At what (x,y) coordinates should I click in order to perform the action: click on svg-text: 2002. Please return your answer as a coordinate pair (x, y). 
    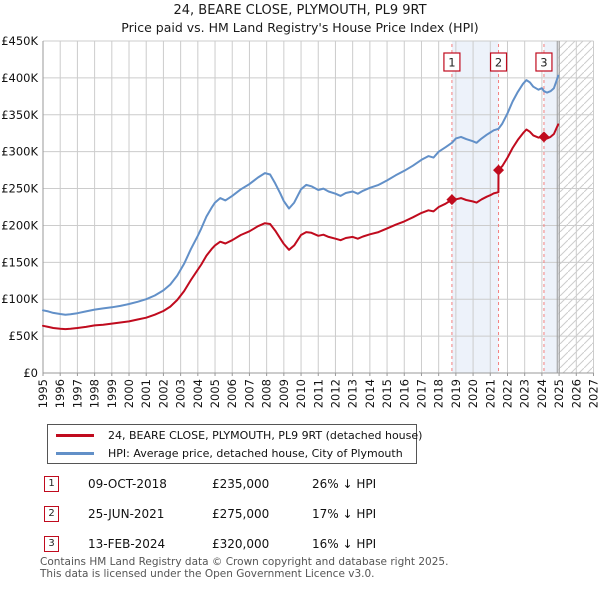
    Looking at the image, I should click on (163, 393).